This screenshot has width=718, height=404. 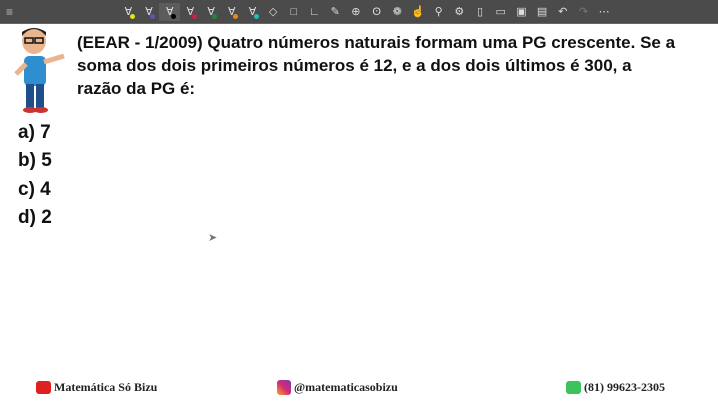 What do you see at coordinates (624, 387) in the screenshot?
I see `whatsapp-label: (81) 99623-2305` at bounding box center [624, 387].